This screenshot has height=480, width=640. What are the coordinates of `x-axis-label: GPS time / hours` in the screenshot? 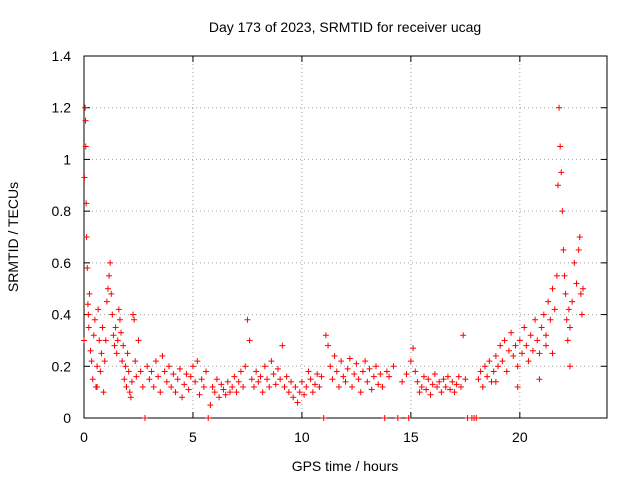 It's located at (345, 466).